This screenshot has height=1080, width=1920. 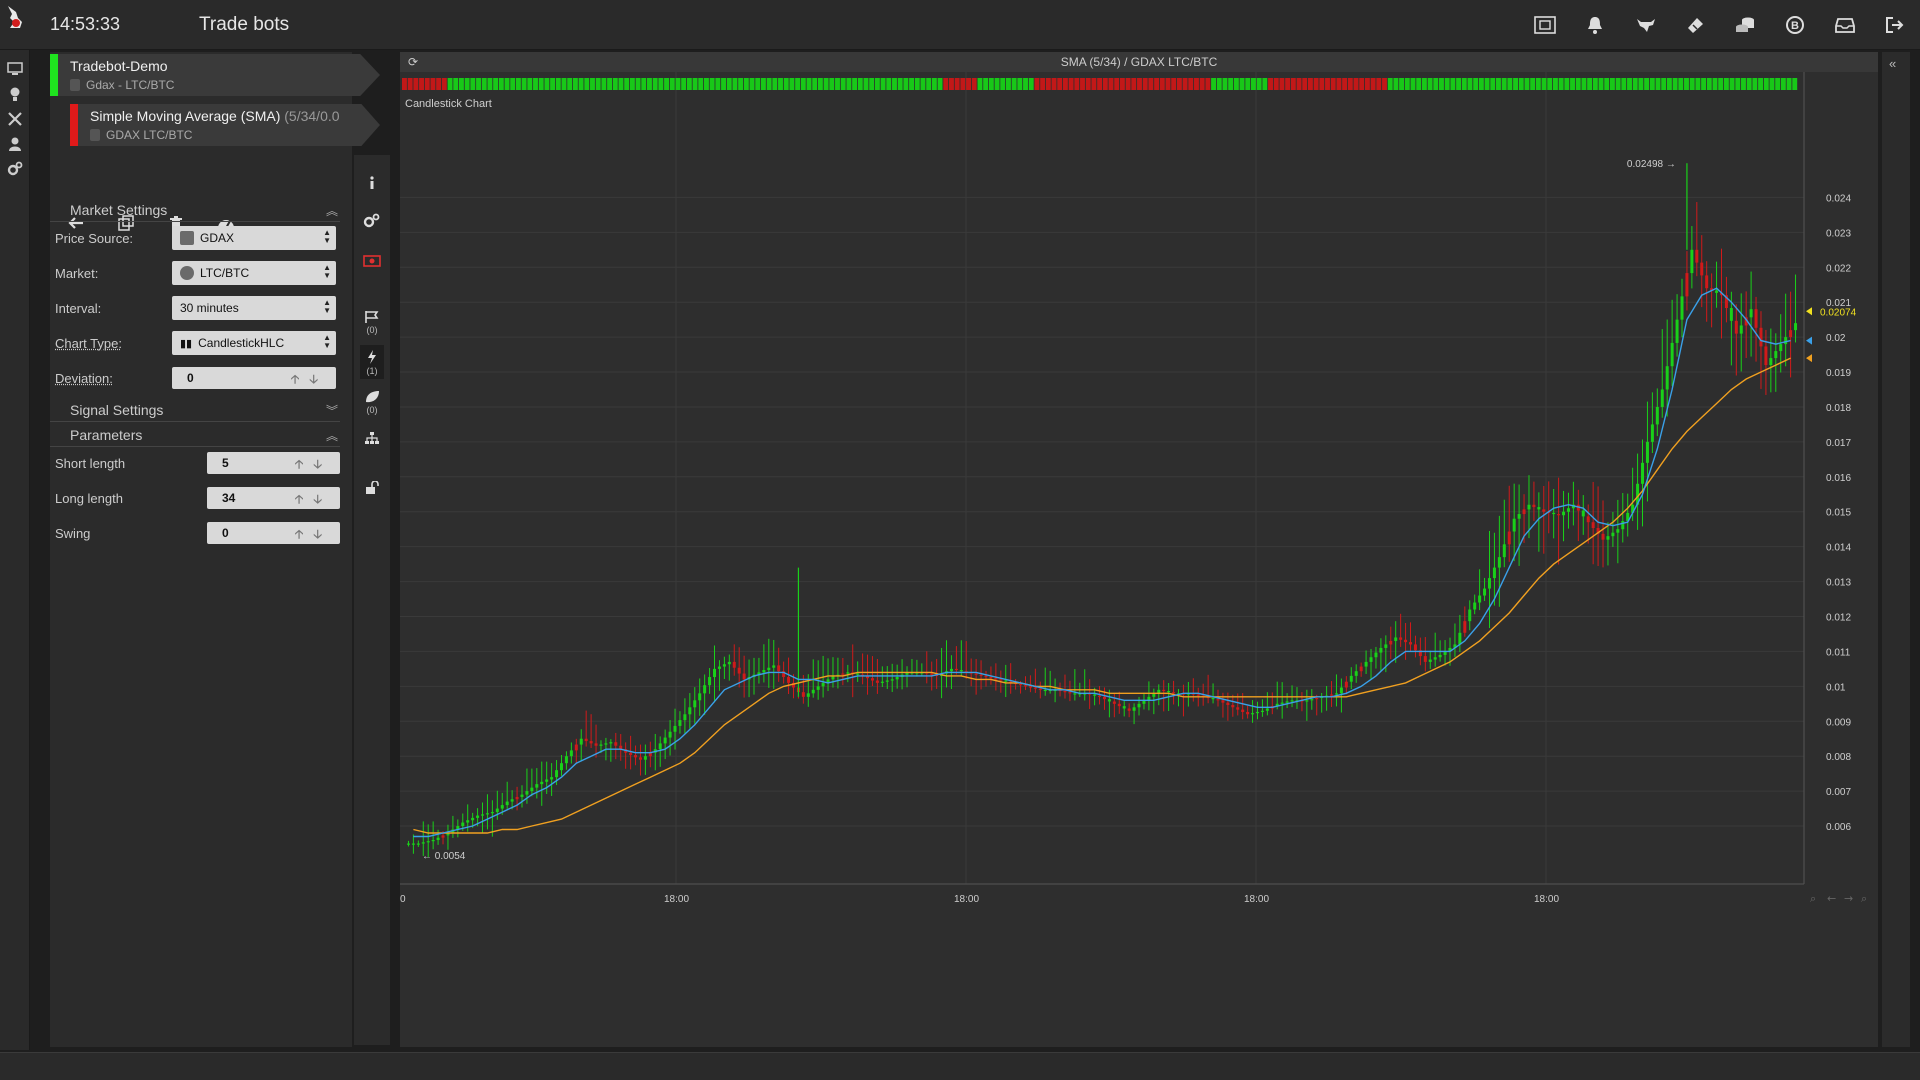 What do you see at coordinates (195, 211) in the screenshot?
I see `market-settings-header: Market Settings ︽` at bounding box center [195, 211].